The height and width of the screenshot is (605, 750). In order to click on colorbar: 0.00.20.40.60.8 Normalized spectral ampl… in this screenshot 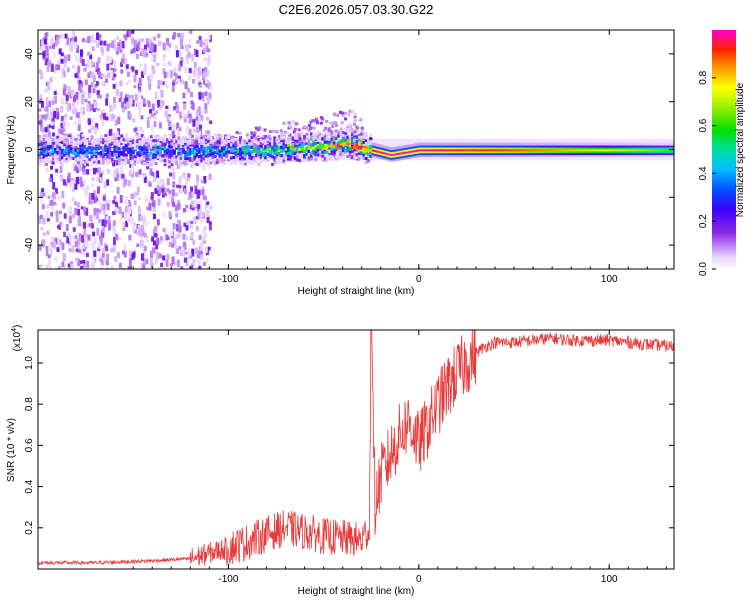, I will do `click(722, 153)`.